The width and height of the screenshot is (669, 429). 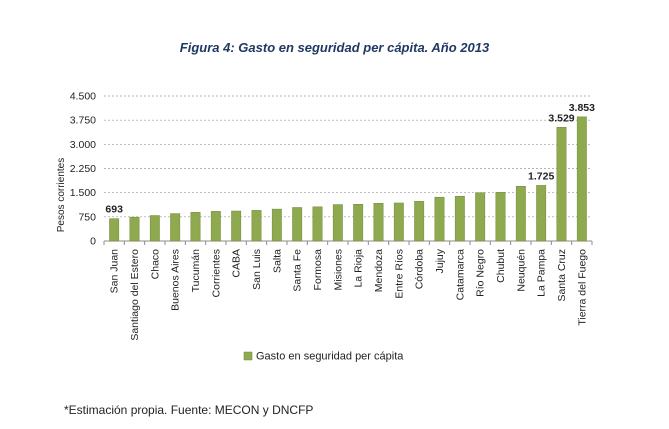 I want to click on data-label: 3.529, so click(x=561, y=118).